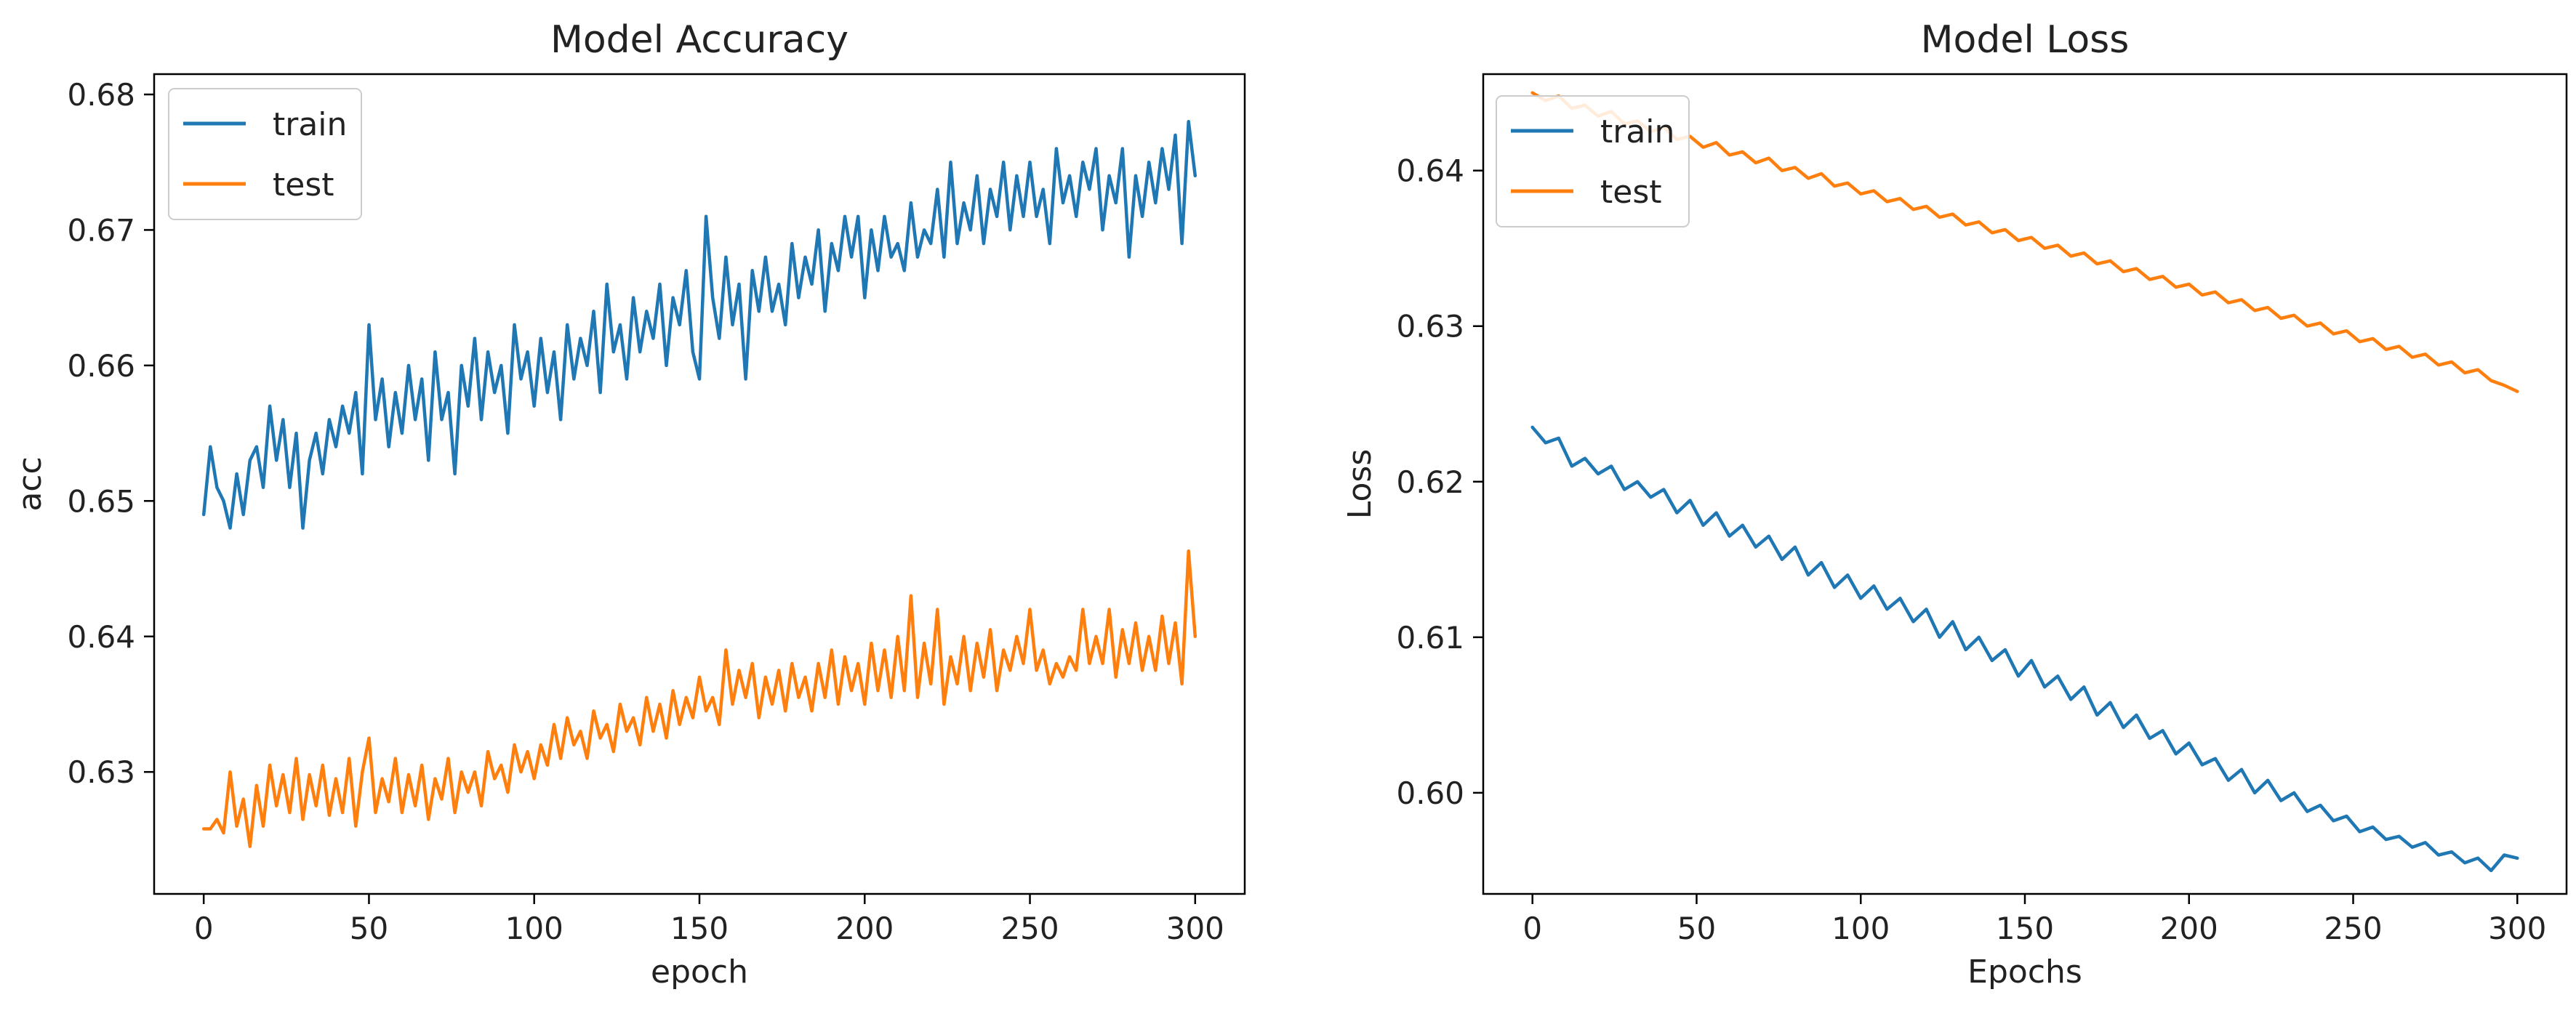 The width and height of the screenshot is (2576, 1016). What do you see at coordinates (2026, 40) in the screenshot?
I see `chart-title: Model Loss` at bounding box center [2026, 40].